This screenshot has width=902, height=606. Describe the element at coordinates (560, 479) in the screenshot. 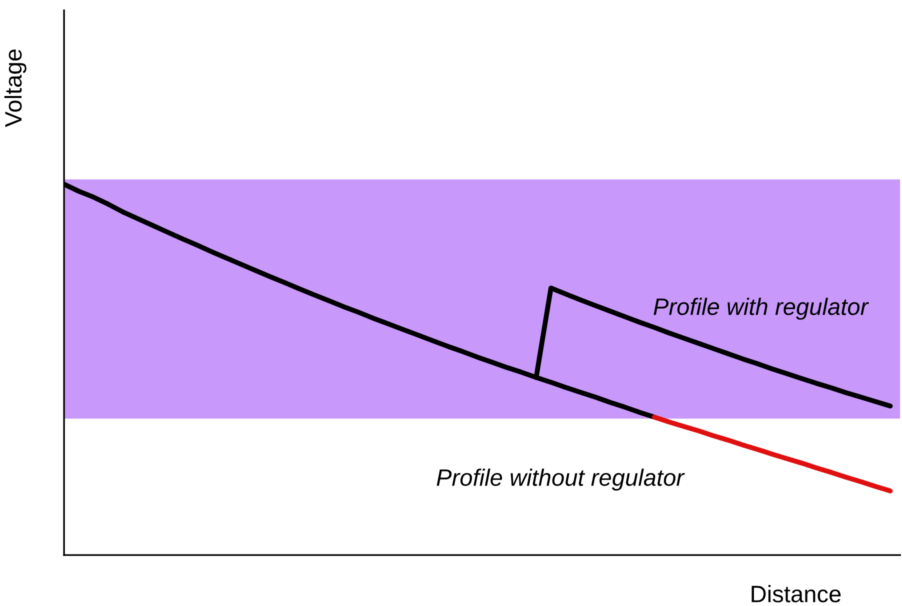

I see `text: Profile without regulator` at that location.